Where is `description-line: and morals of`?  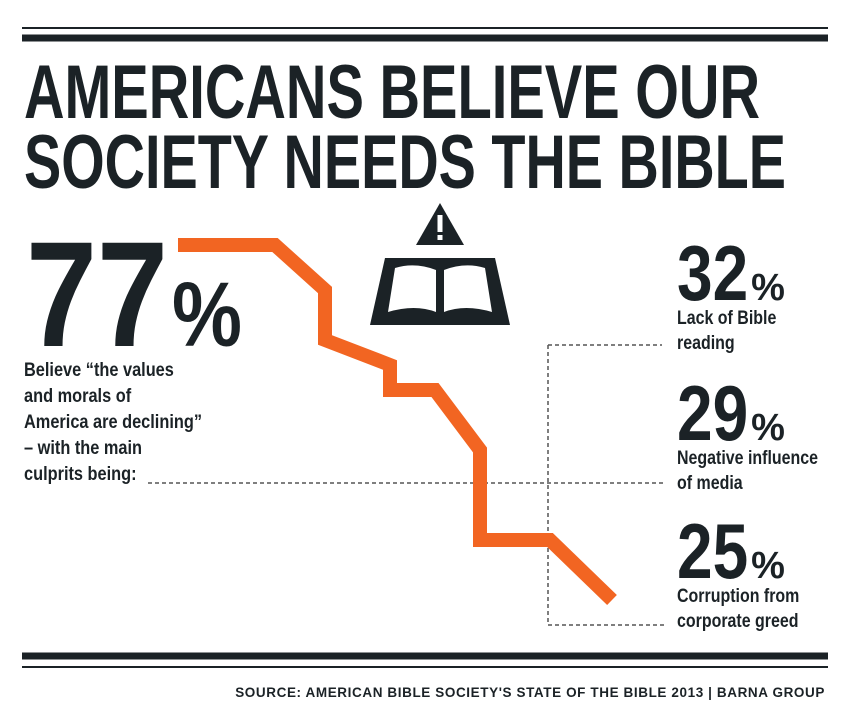
description-line: and morals of is located at coordinates (78, 396).